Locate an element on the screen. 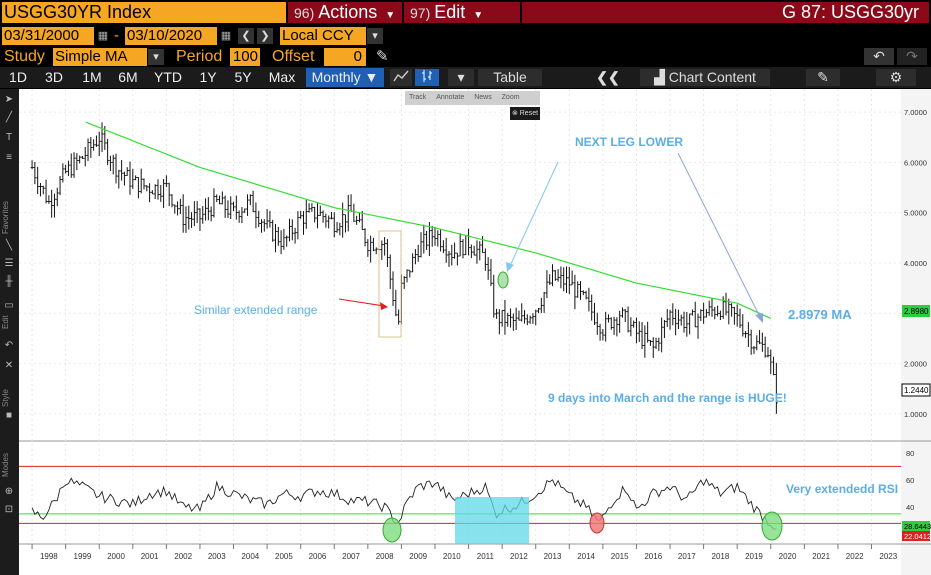 The width and height of the screenshot is (931, 575). start-date-field: 03/31/2000 is located at coordinates (48, 36).